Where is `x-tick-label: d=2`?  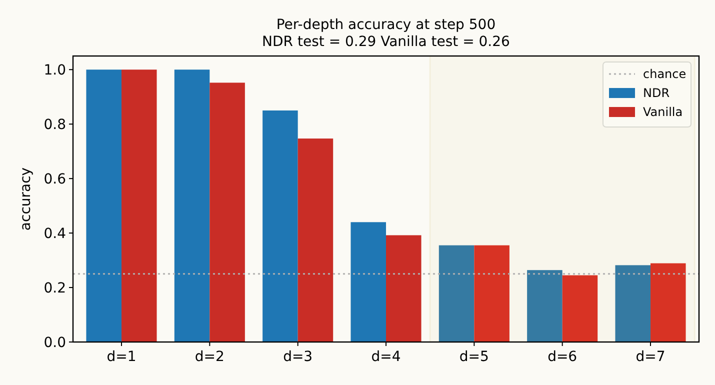
x-tick-label: d=2 is located at coordinates (209, 357).